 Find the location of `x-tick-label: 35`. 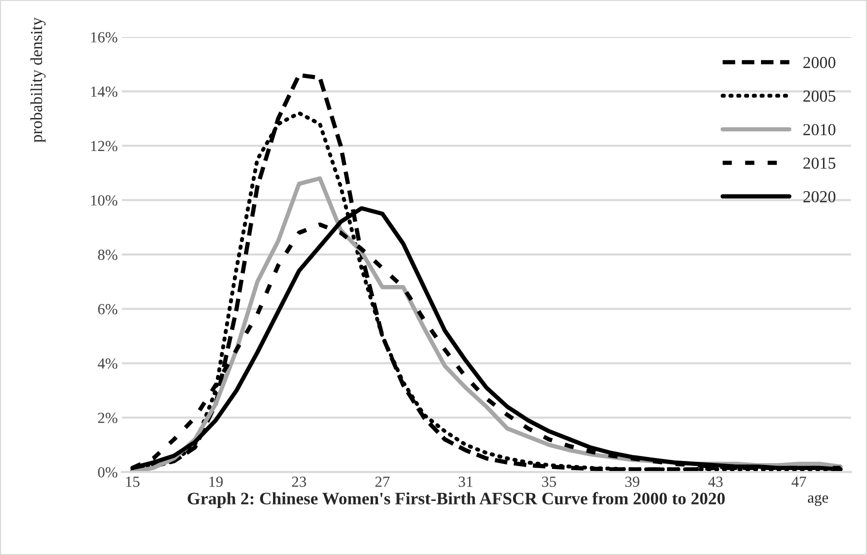

x-tick-label: 35 is located at coordinates (549, 481).